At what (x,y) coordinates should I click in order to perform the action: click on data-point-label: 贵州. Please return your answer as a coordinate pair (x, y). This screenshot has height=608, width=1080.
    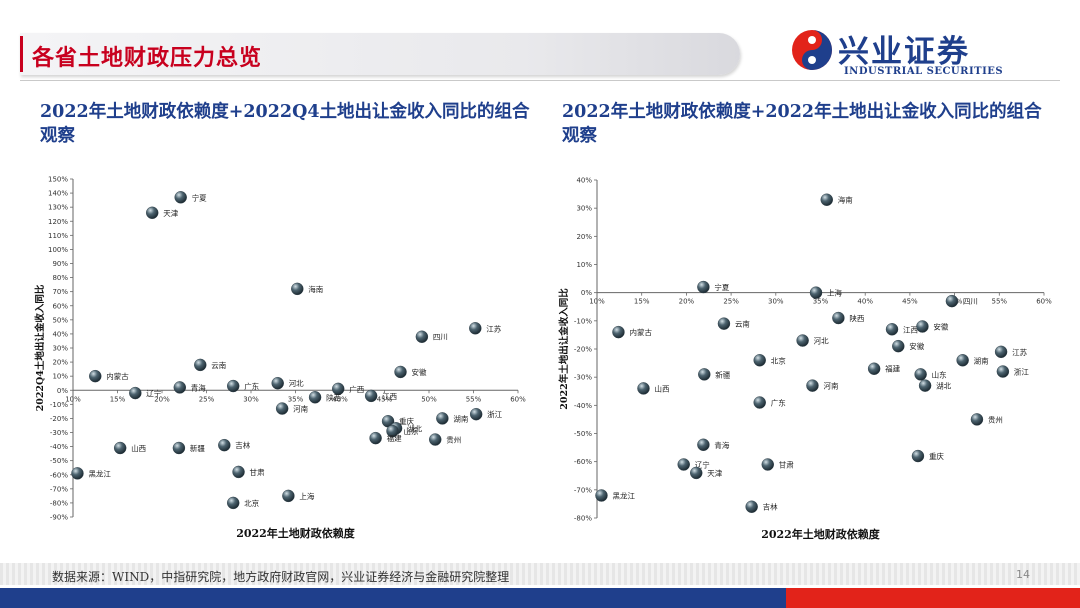
    Looking at the image, I should click on (995, 419).